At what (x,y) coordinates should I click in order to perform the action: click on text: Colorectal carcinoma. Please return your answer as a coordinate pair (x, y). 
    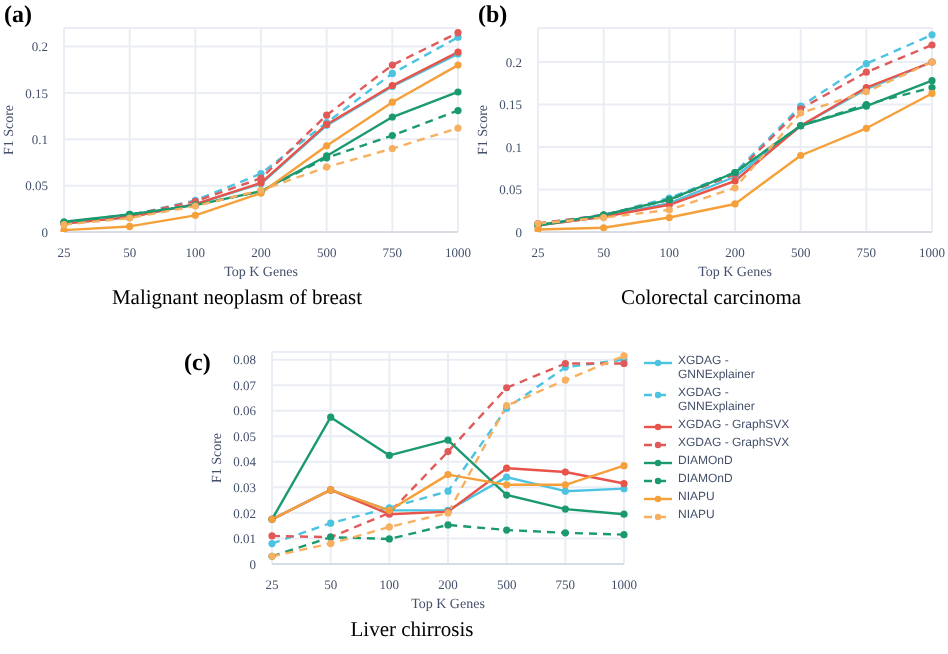
    Looking at the image, I should click on (711, 299).